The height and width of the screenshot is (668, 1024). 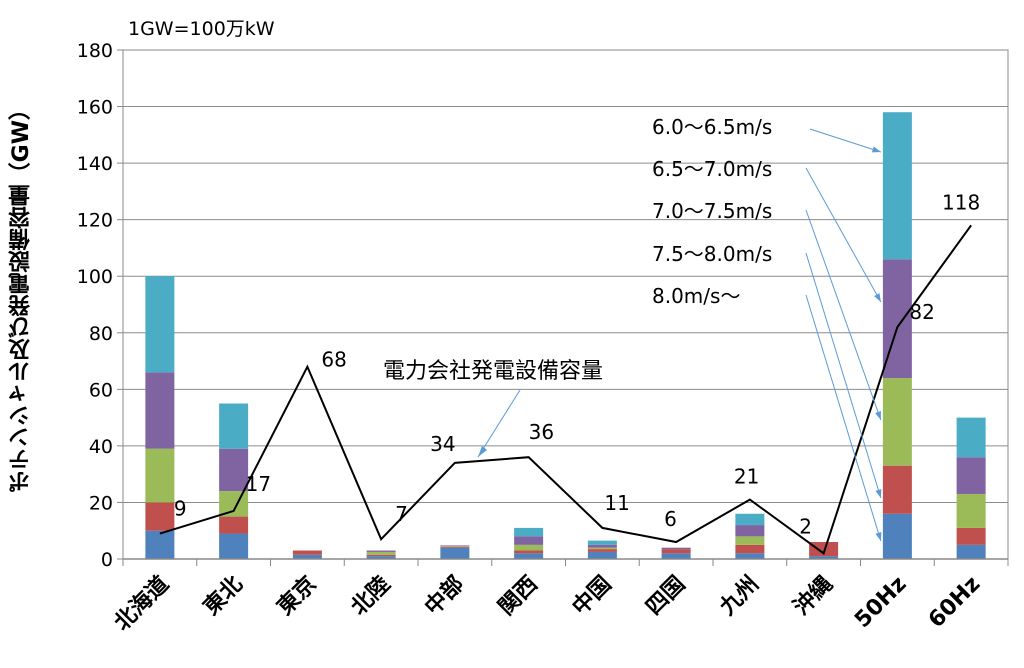 What do you see at coordinates (101, 447) in the screenshot?
I see `y-tick-label: 40` at bounding box center [101, 447].